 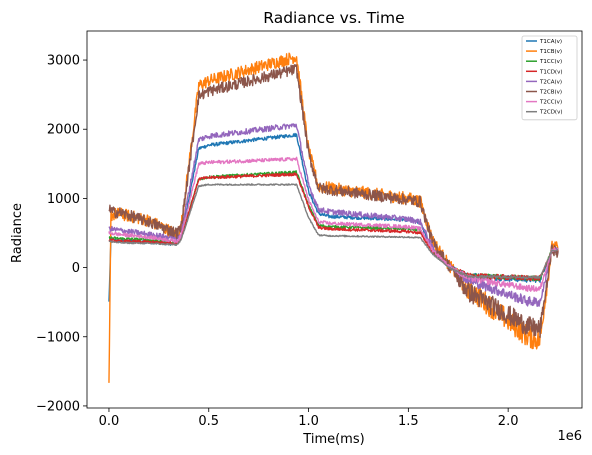 What do you see at coordinates (550, 113) in the screenshot?
I see `legend-label: T2CD(v)` at bounding box center [550, 113].